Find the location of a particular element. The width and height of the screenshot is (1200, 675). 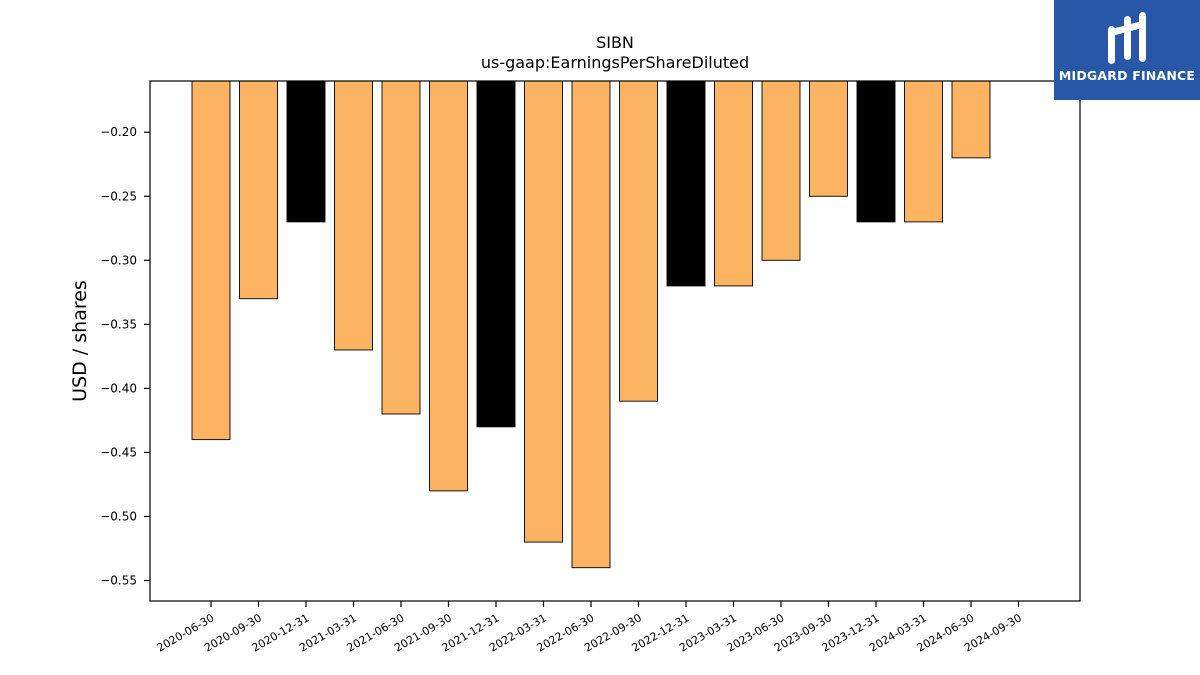

y-tick-label: −0.35 is located at coordinates (118, 324).